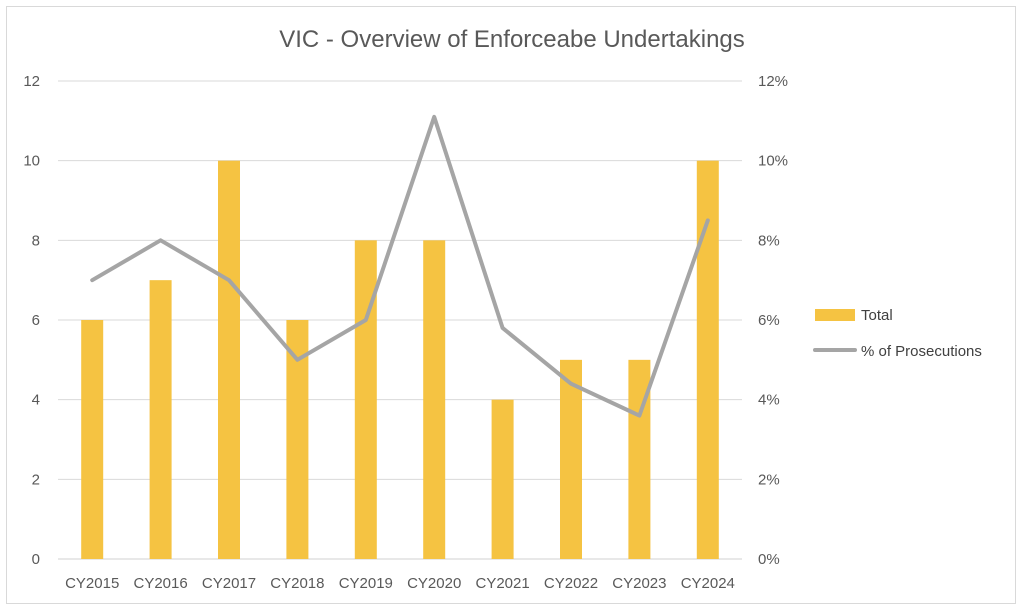 The image size is (1024, 613). Describe the element at coordinates (92, 583) in the screenshot. I see `x-tick-label: CY2015` at that location.